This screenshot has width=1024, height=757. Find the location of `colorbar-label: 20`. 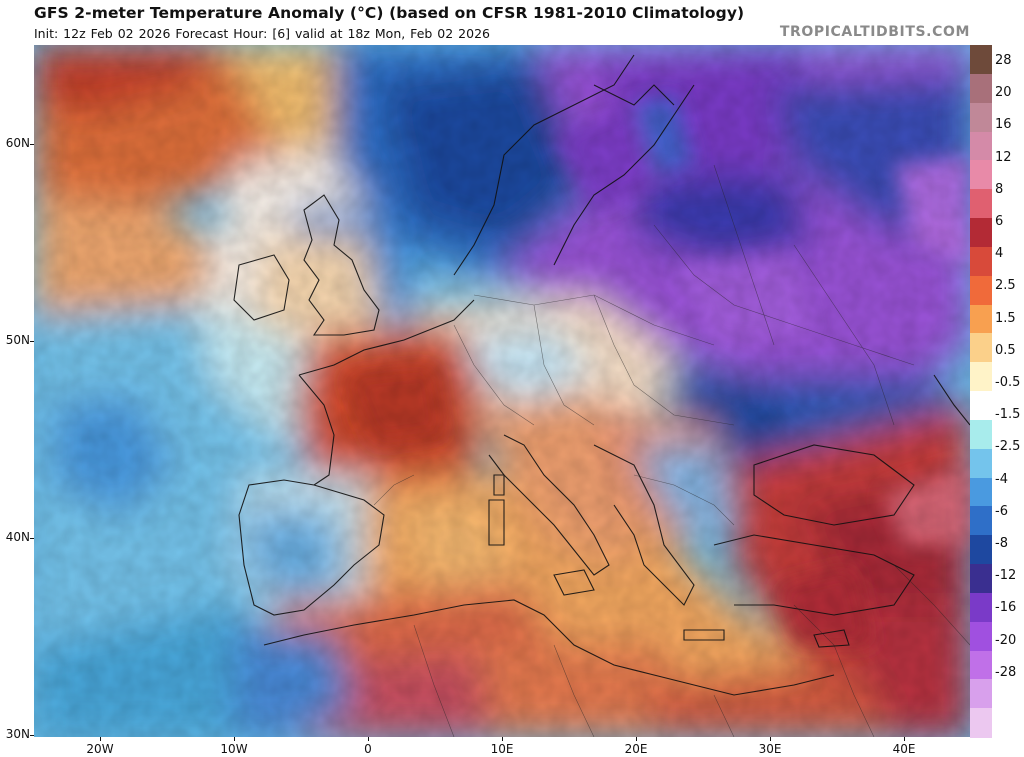

colorbar-label: 20 is located at coordinates (1003, 93).